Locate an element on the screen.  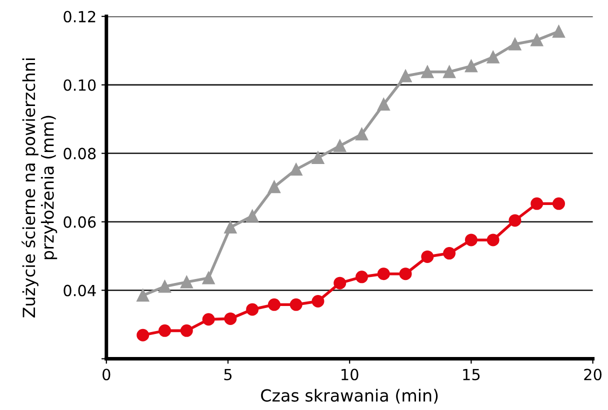
x-tick-label: 20 is located at coordinates (593, 374).